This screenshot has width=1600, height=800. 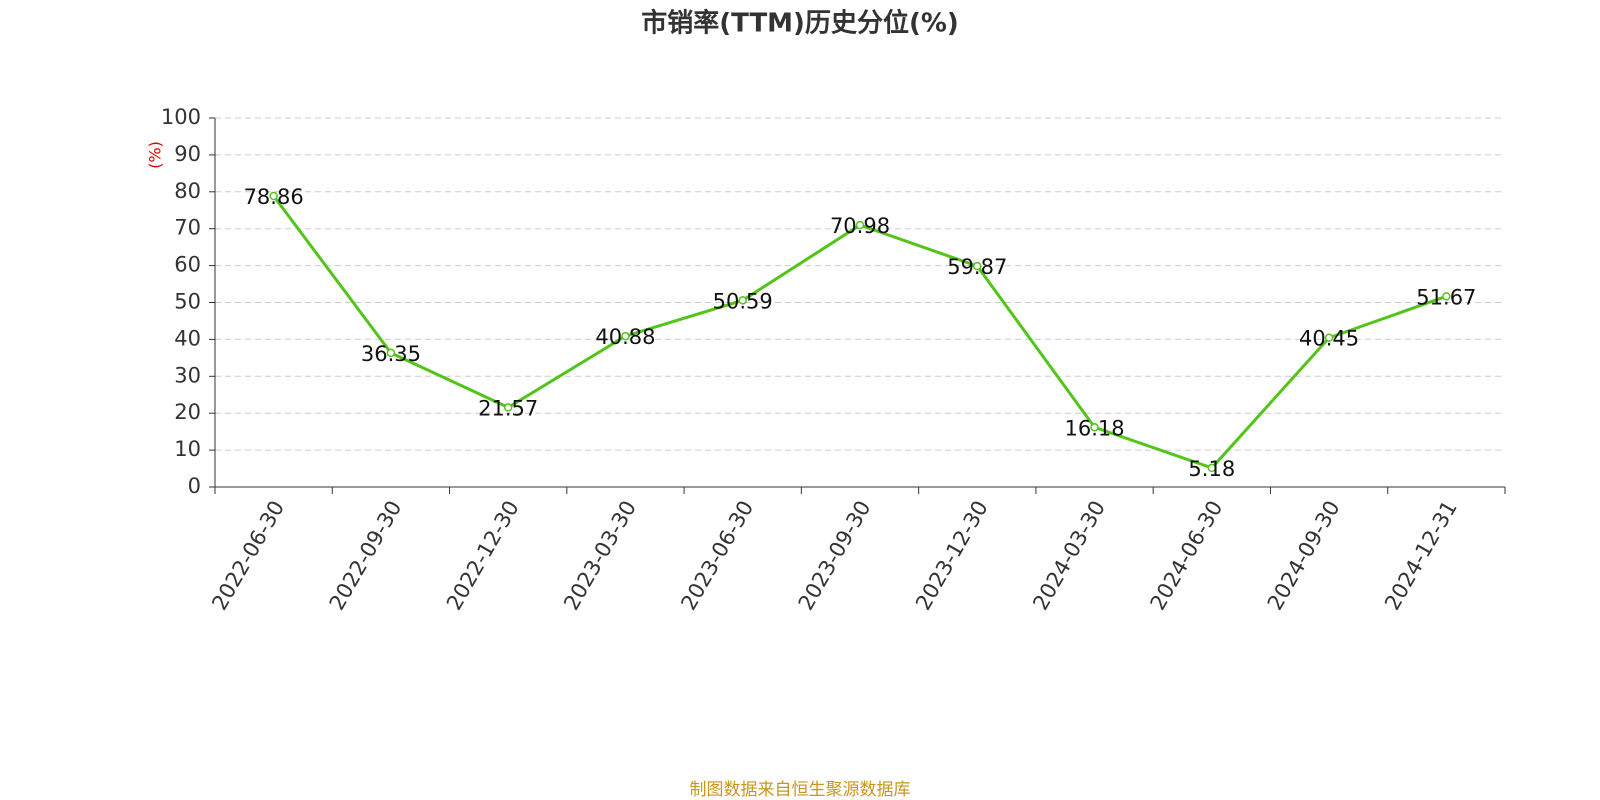 I want to click on x-tick-label: 2023-12-30, so click(x=952, y=556).